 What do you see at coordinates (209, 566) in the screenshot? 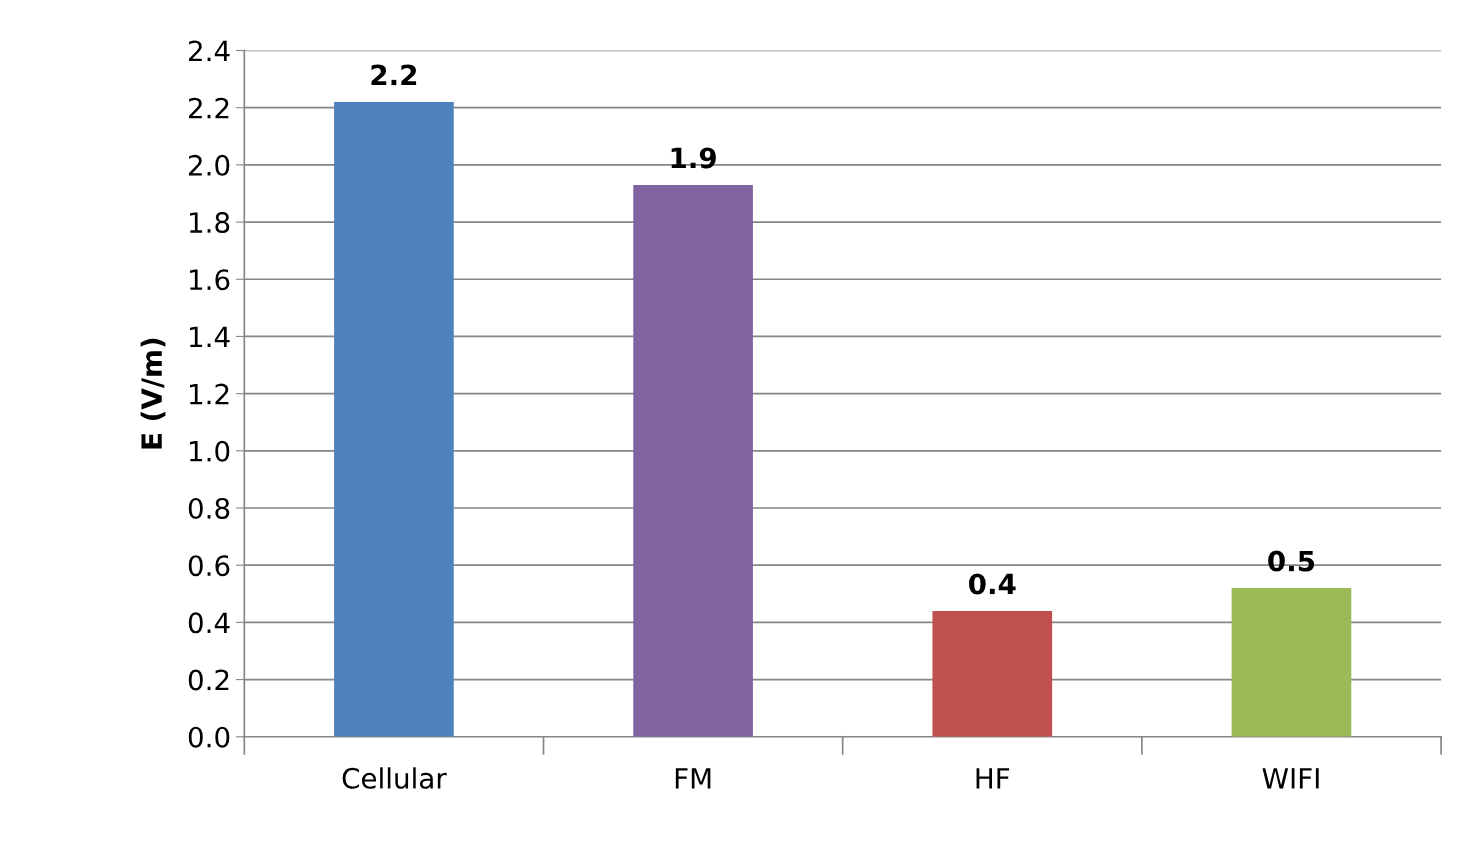
I see `text: 0.6` at bounding box center [209, 566].